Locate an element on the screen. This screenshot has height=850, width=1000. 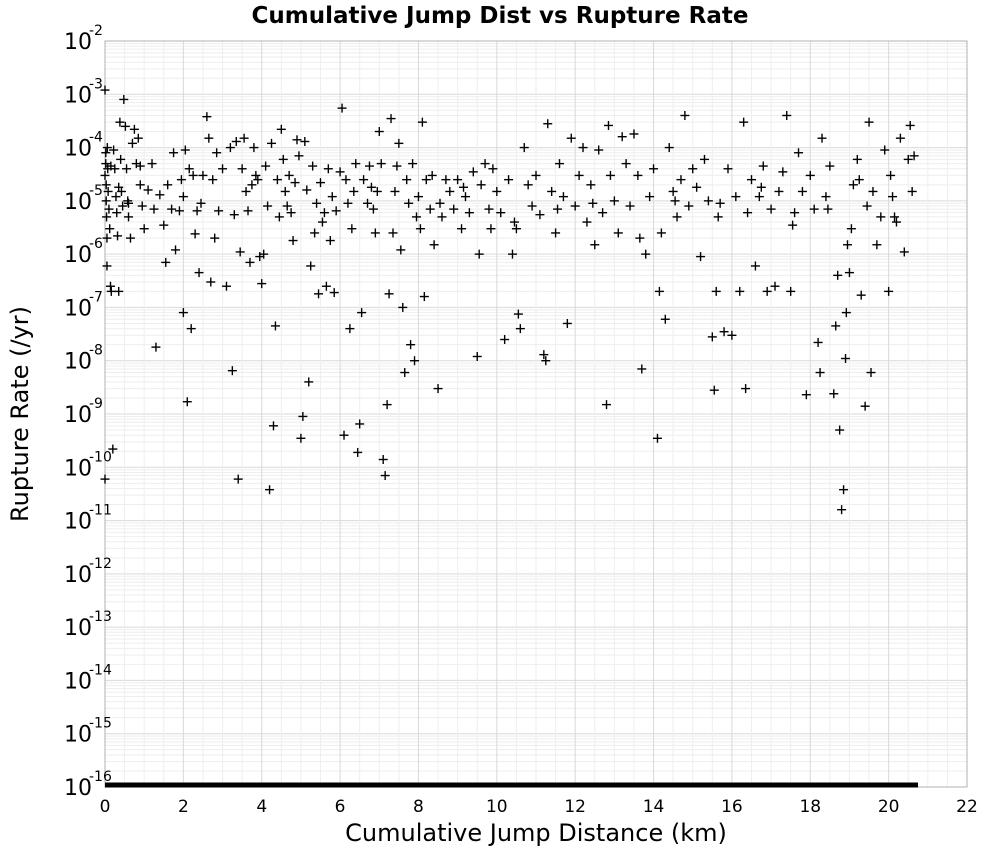
y-tick-exponent: -14 is located at coordinates (100, 670).